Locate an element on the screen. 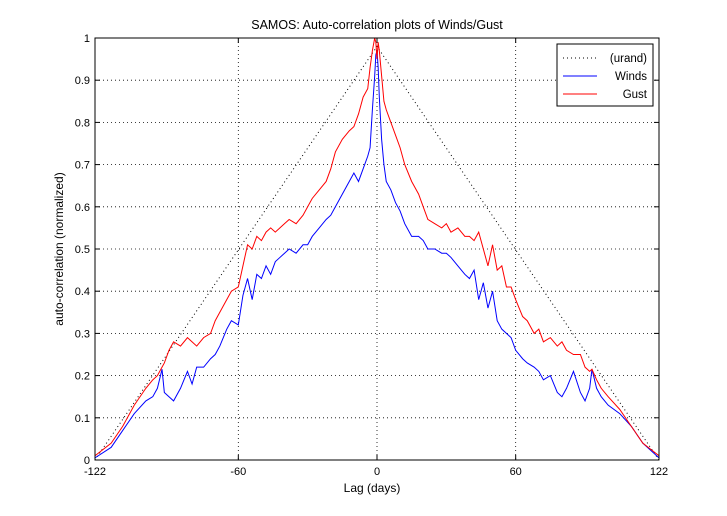  legend-box is located at coordinates (605, 75).